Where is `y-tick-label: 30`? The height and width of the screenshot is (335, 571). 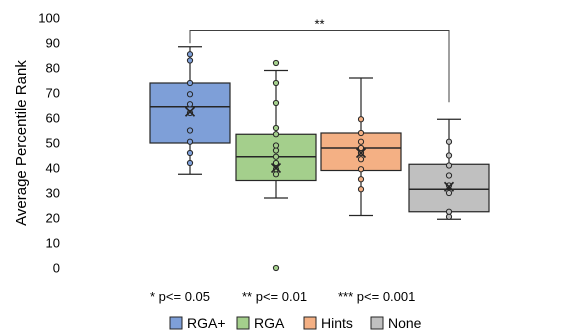 y-tick-label: 30 is located at coordinates (53, 193).